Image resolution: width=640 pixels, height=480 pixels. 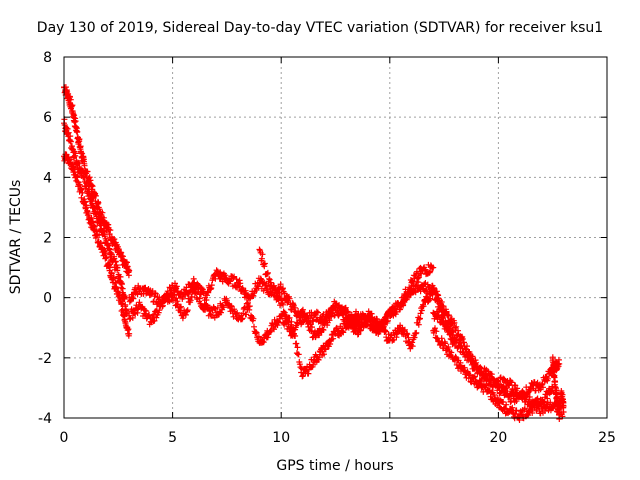 I want to click on x-axis-label: GPS time / hours, so click(x=334, y=466).